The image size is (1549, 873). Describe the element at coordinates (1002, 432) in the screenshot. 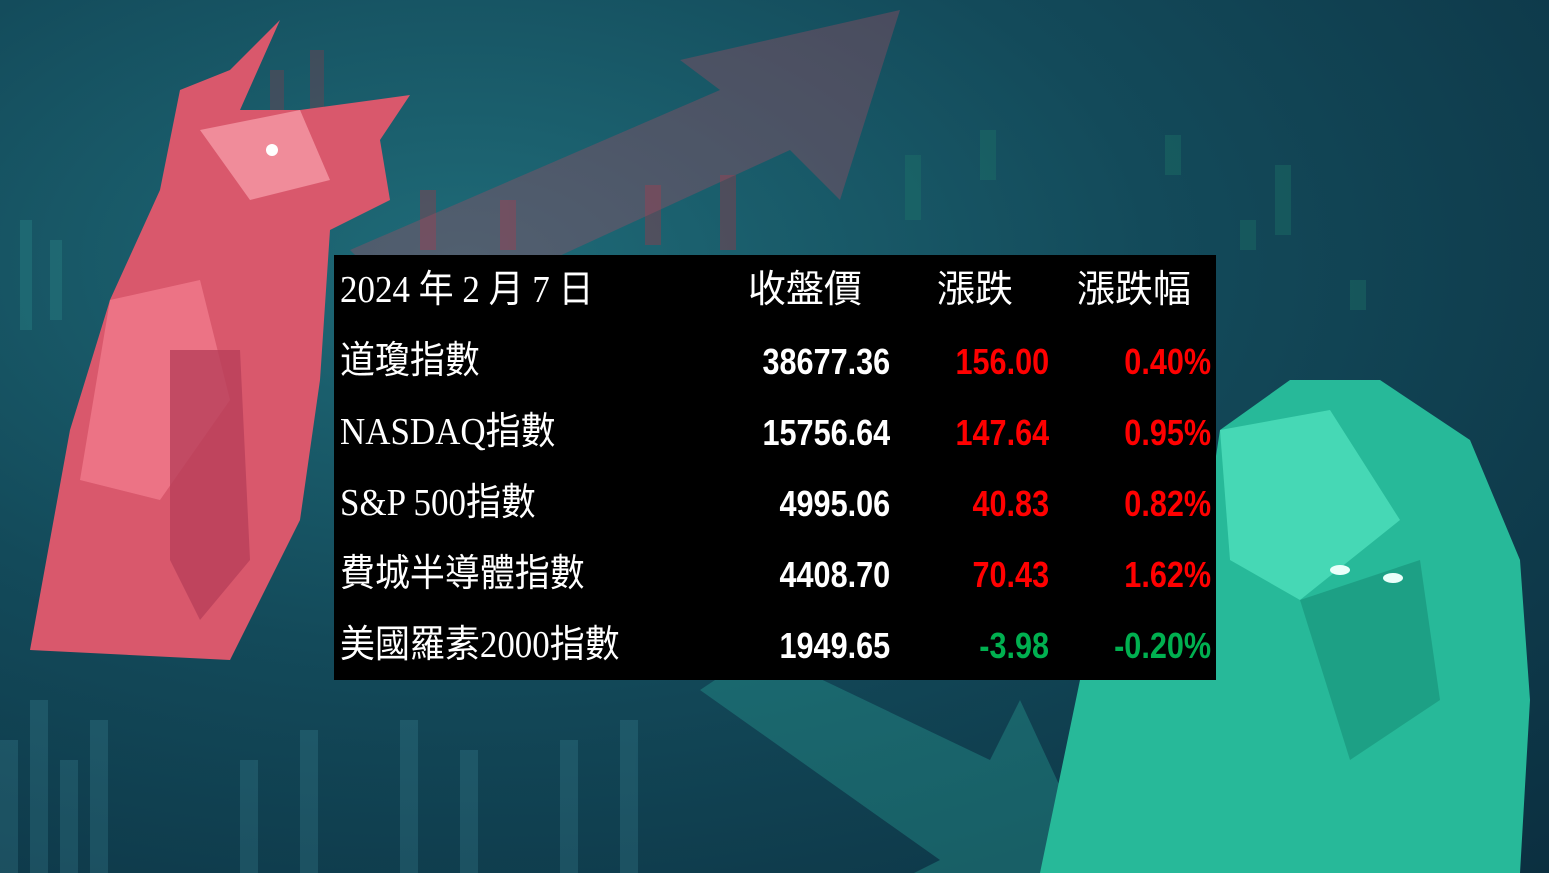

I see `change-value: 147.64` at that location.